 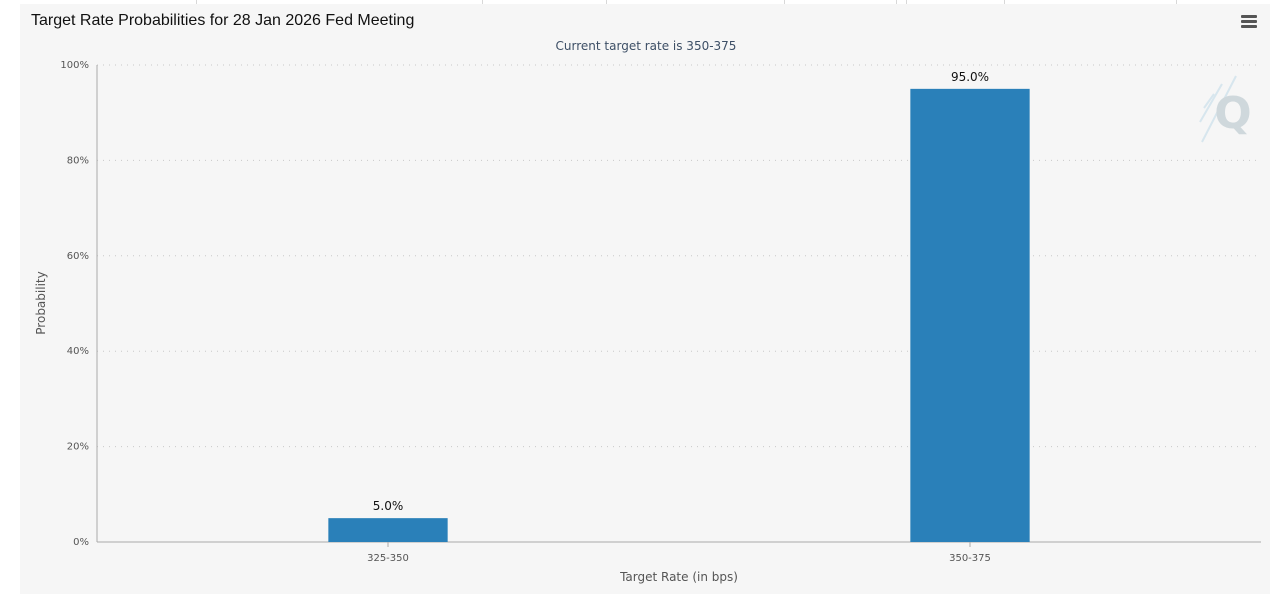 What do you see at coordinates (81, 542) in the screenshot?
I see `y-tick-label: 0%` at bounding box center [81, 542].